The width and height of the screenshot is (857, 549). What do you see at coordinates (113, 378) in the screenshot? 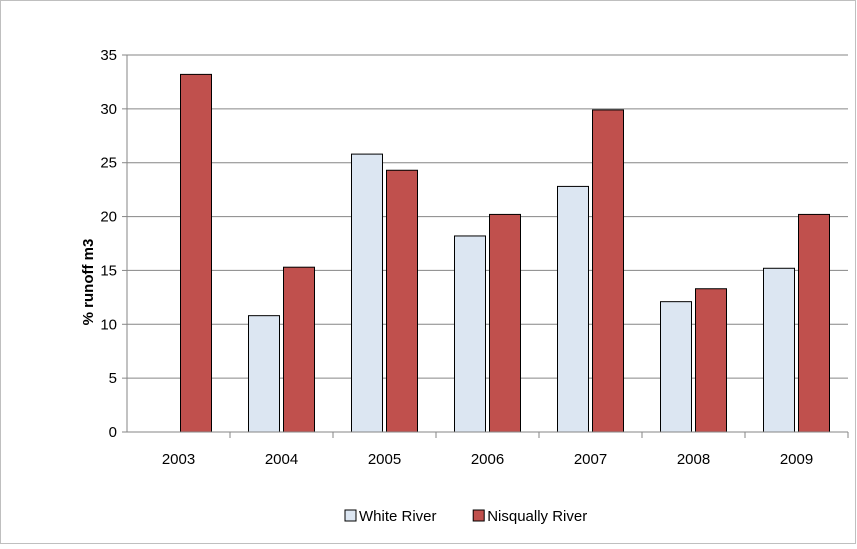
I see `y-tick-label: 5` at bounding box center [113, 378].